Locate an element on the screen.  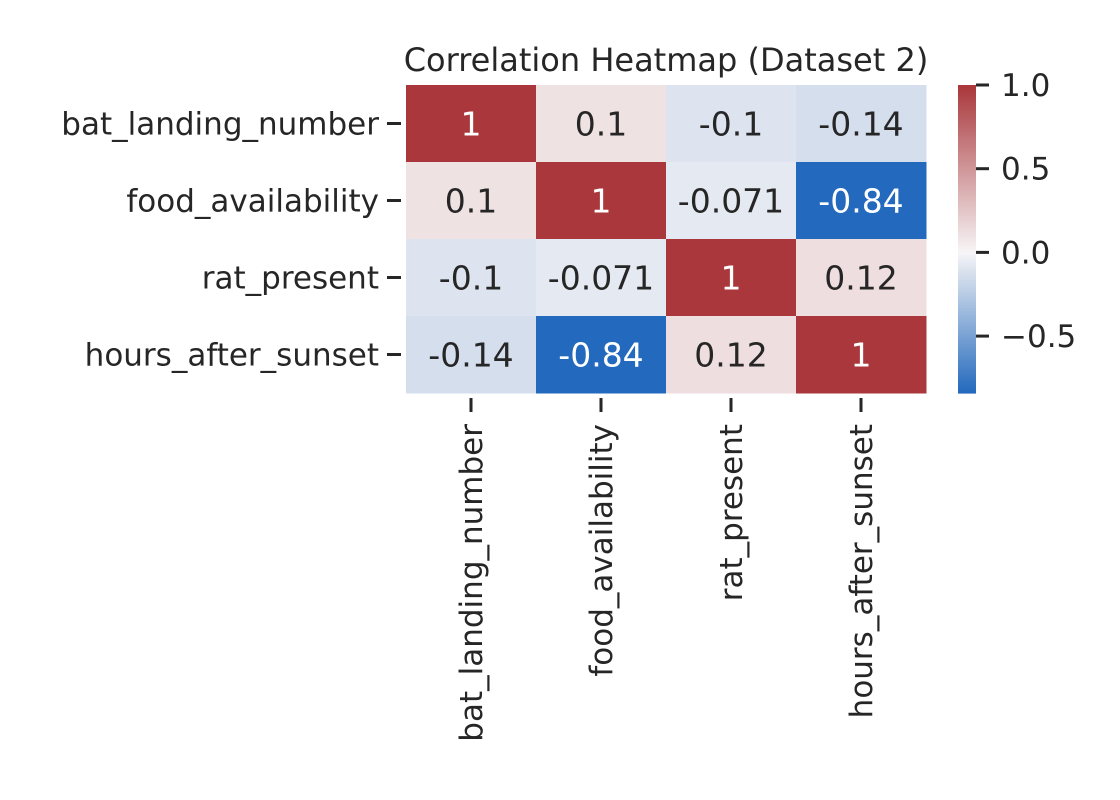
colorbar: 1.0 0.5 0.0 −0.5 is located at coordinates (1017, 231).